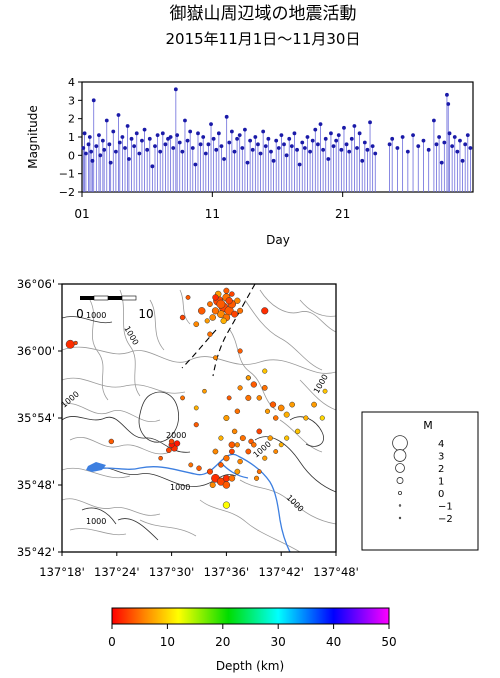 The width and height of the screenshot is (500, 678). What do you see at coordinates (441, 482) in the screenshot?
I see `legend-label: 1` at bounding box center [441, 482].